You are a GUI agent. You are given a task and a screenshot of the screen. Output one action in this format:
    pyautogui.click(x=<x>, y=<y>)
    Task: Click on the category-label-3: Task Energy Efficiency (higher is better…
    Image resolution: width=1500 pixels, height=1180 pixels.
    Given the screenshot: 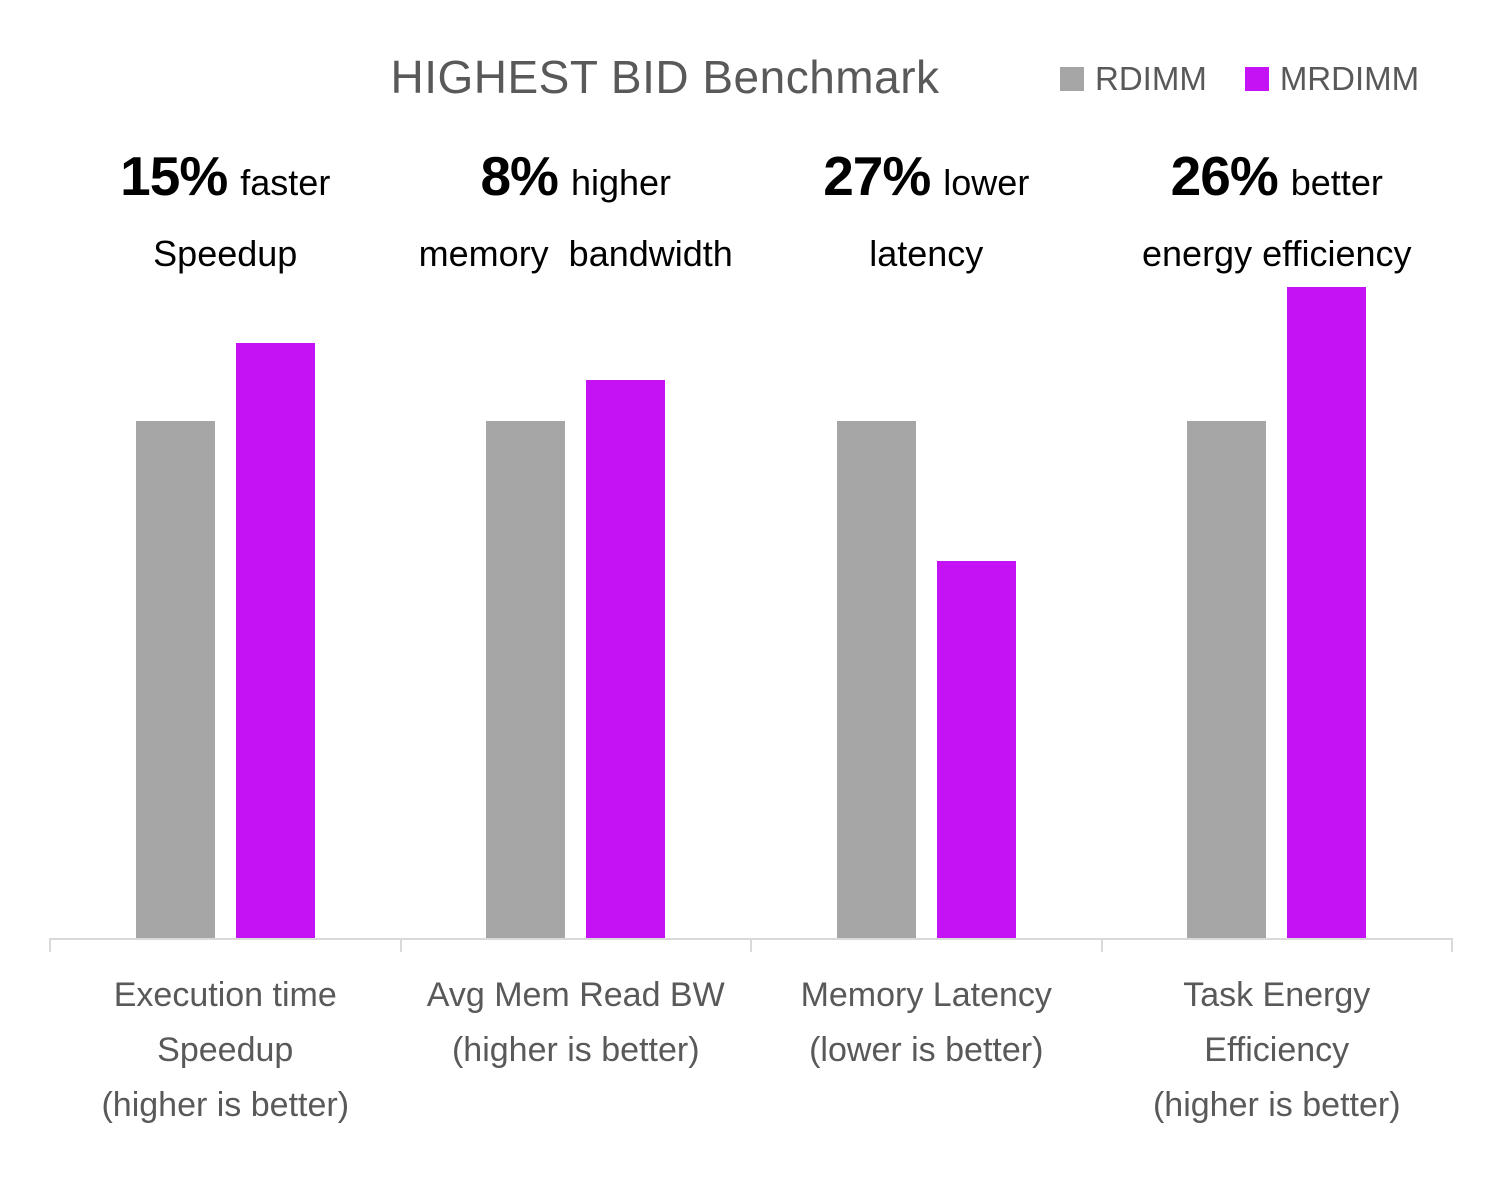 What is the action you would take?
    pyautogui.click(x=1276, y=1050)
    